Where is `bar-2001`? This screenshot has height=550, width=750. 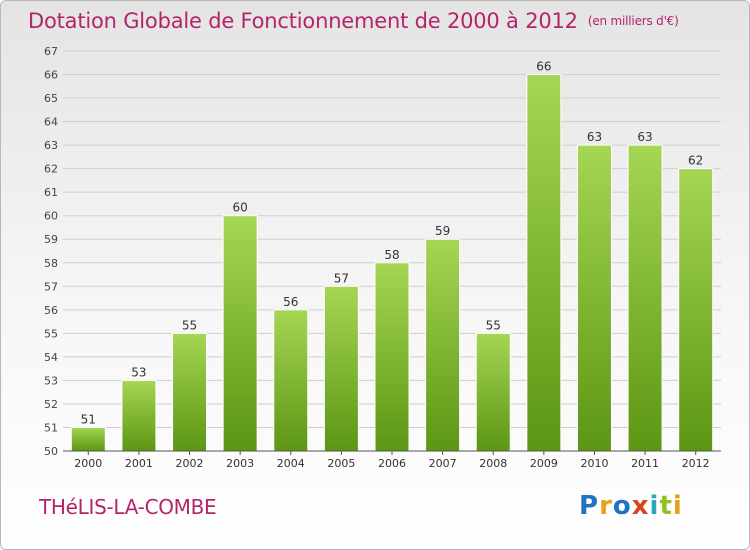 bar-2001 is located at coordinates (139, 415).